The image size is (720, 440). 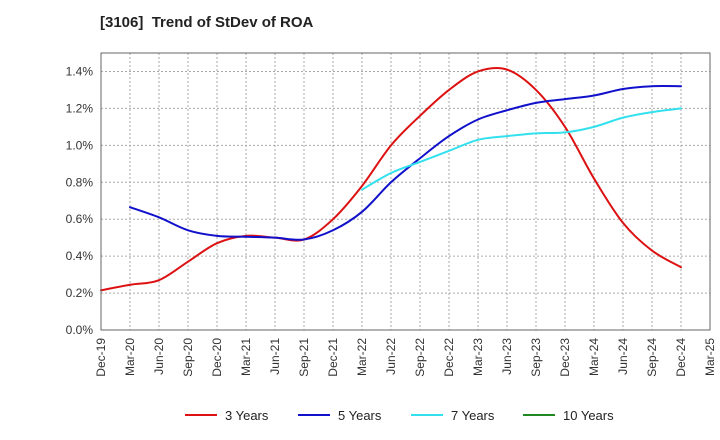 I want to click on x-tick-label: Mar-22, so click(x=362, y=357).